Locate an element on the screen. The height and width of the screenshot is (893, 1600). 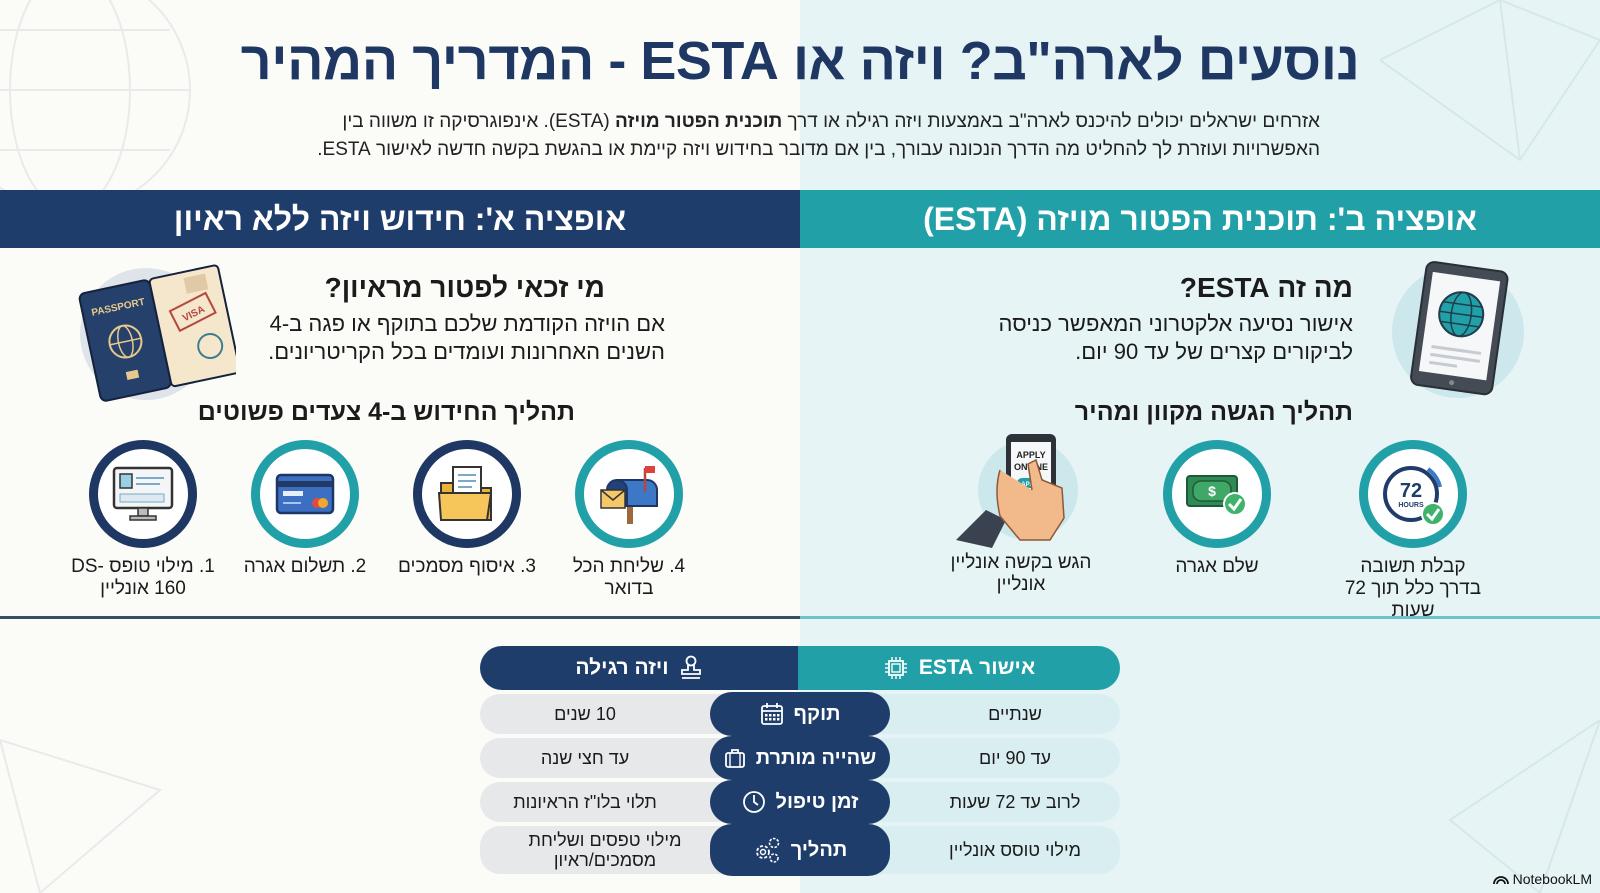
step-icon-ring: $ is located at coordinates (1217, 494).